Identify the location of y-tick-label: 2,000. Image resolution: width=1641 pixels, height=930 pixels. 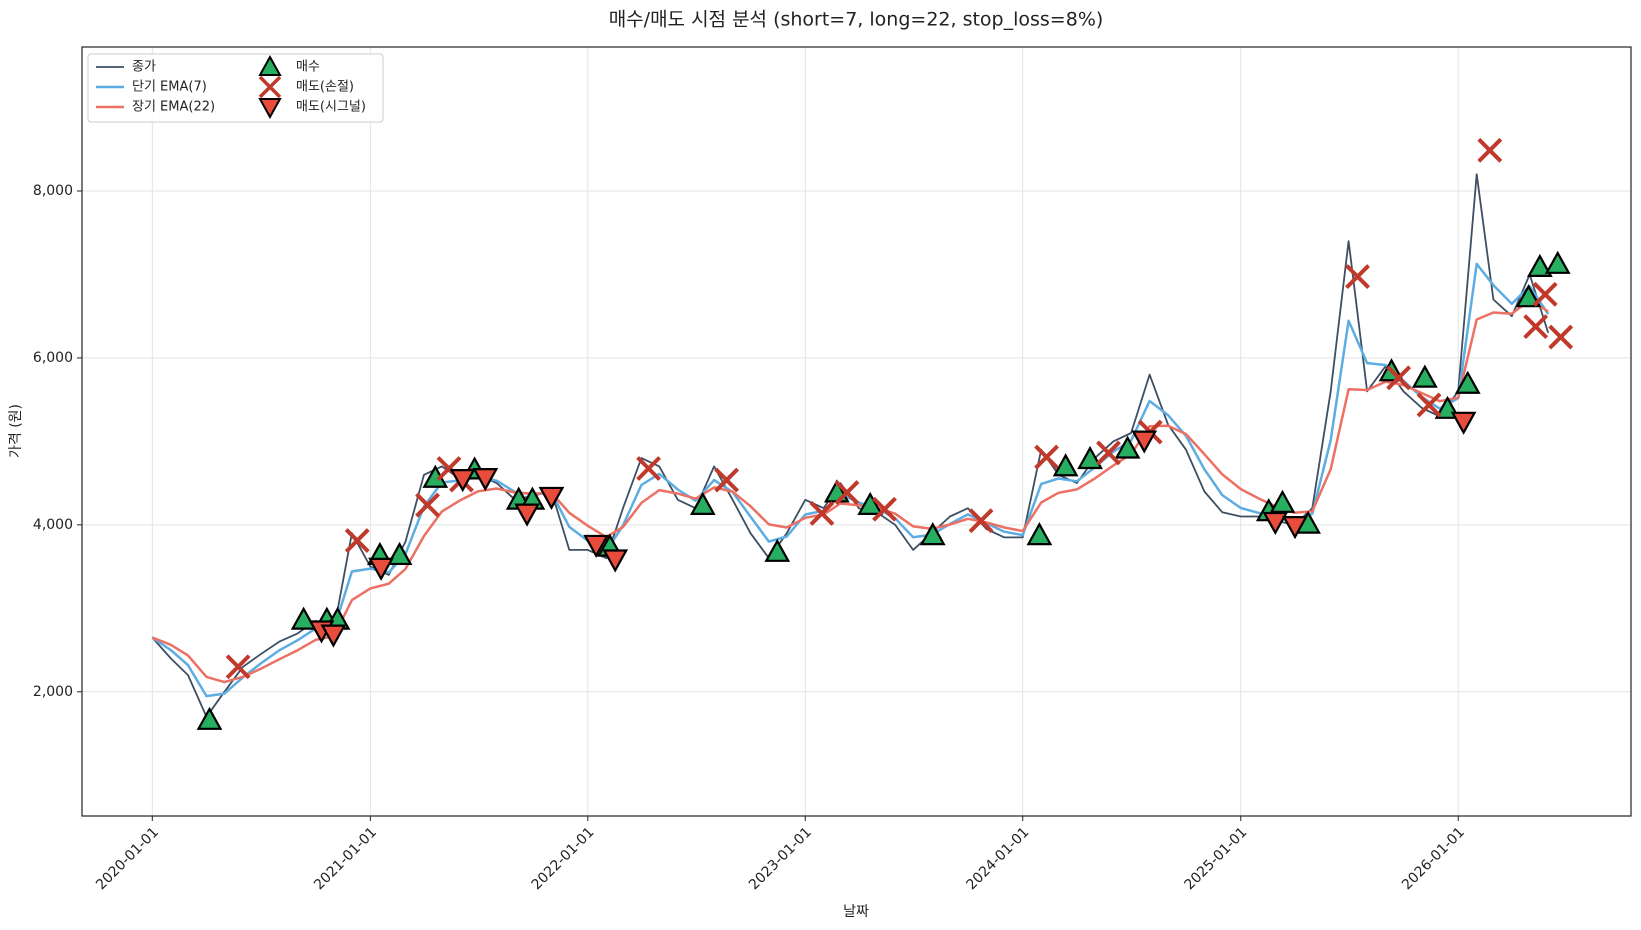
(53, 692).